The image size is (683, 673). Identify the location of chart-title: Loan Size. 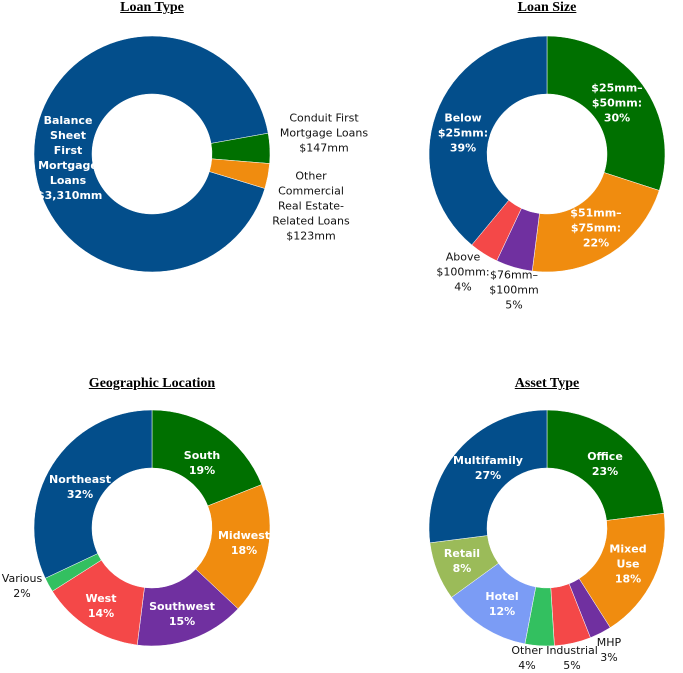
(547, 7).